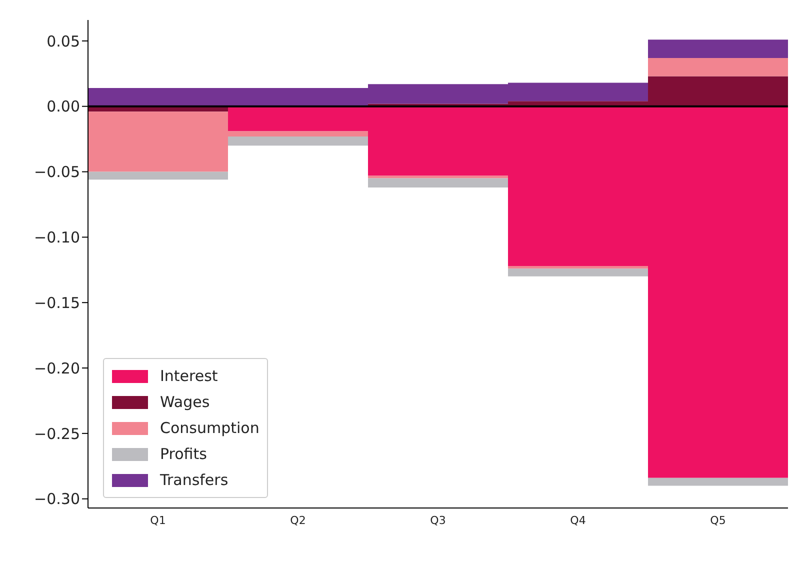 This screenshot has width=790, height=575. What do you see at coordinates (438, 520) in the screenshot?
I see `x-tick-label: Q3` at bounding box center [438, 520].